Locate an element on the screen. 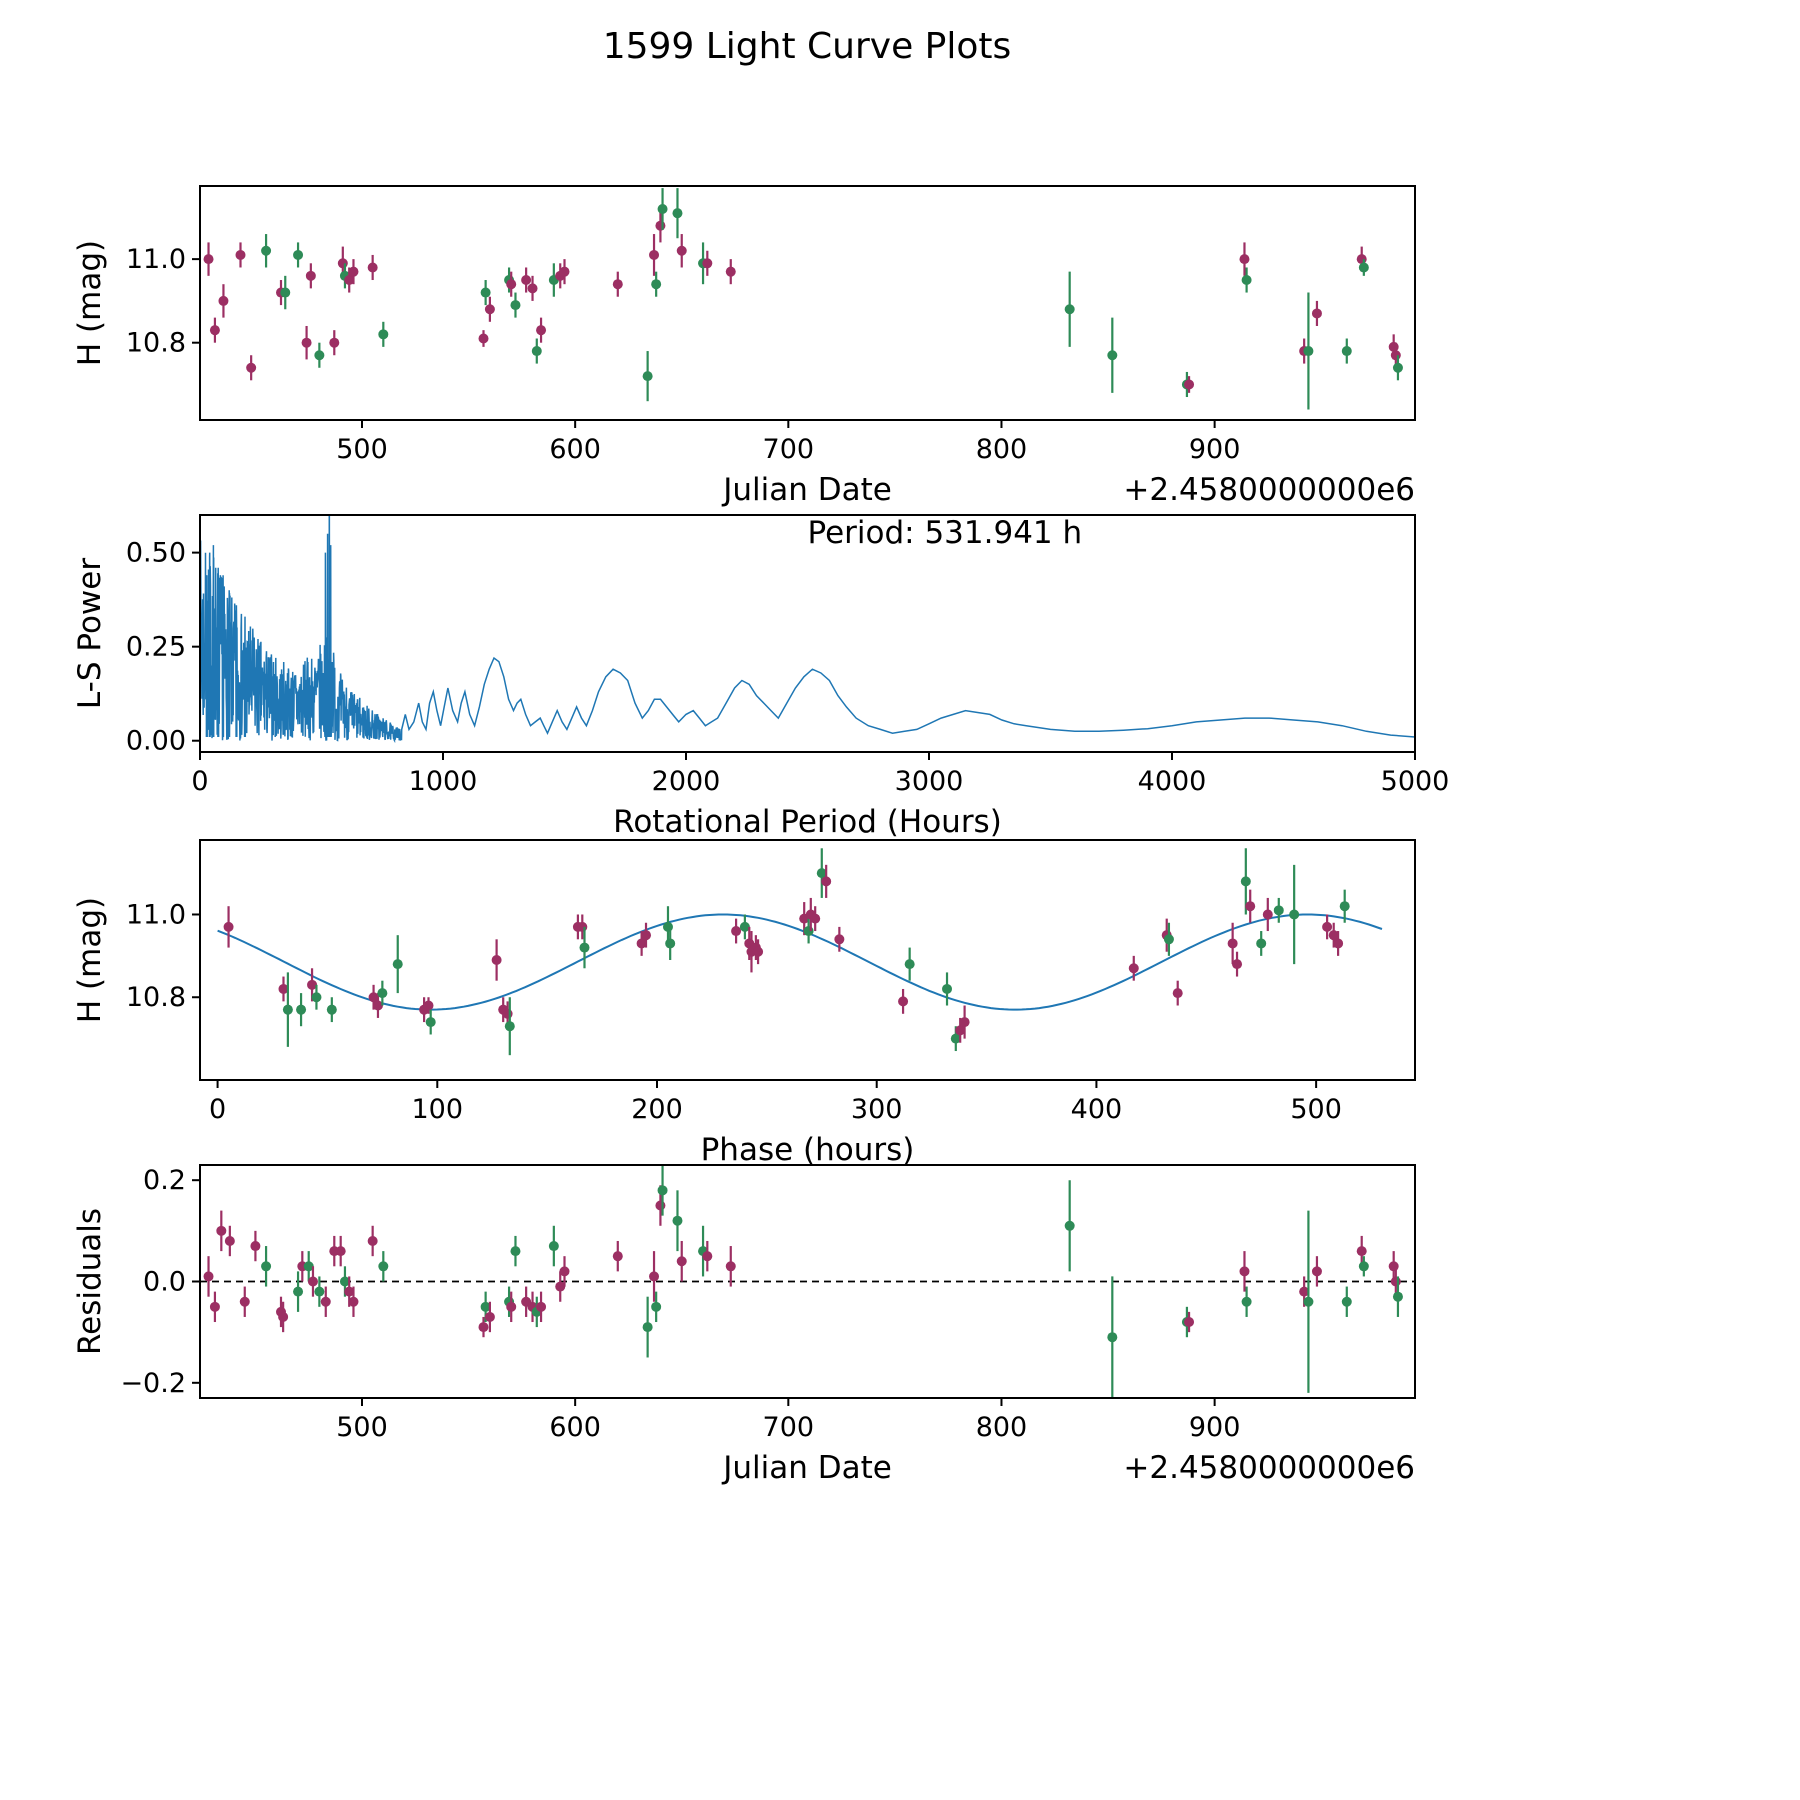  periodogram-plot-area is located at coordinates (807, 629).